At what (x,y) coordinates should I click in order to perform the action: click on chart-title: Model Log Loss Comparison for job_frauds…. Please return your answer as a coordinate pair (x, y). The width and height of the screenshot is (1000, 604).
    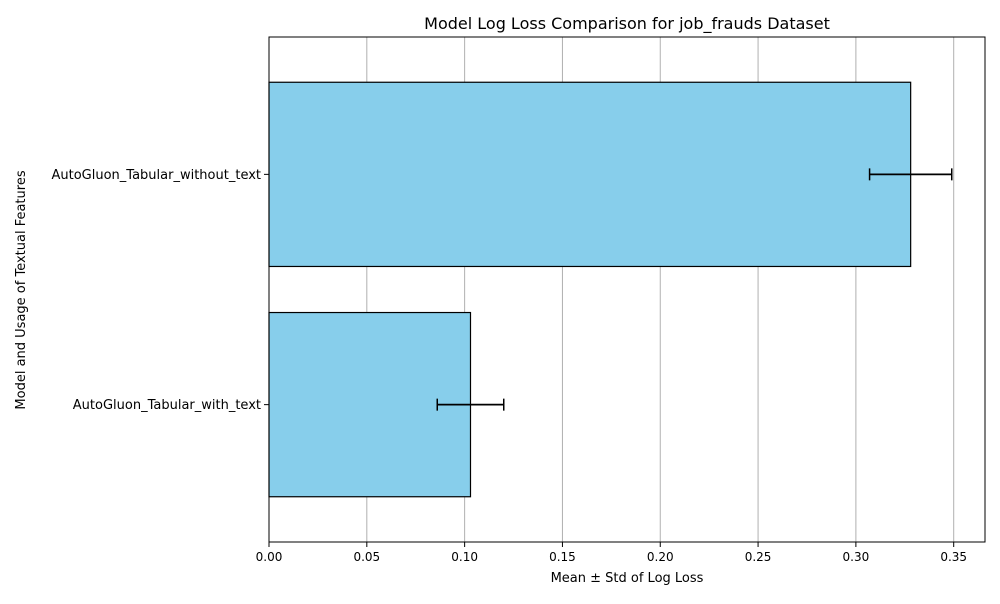
    Looking at the image, I should click on (627, 24).